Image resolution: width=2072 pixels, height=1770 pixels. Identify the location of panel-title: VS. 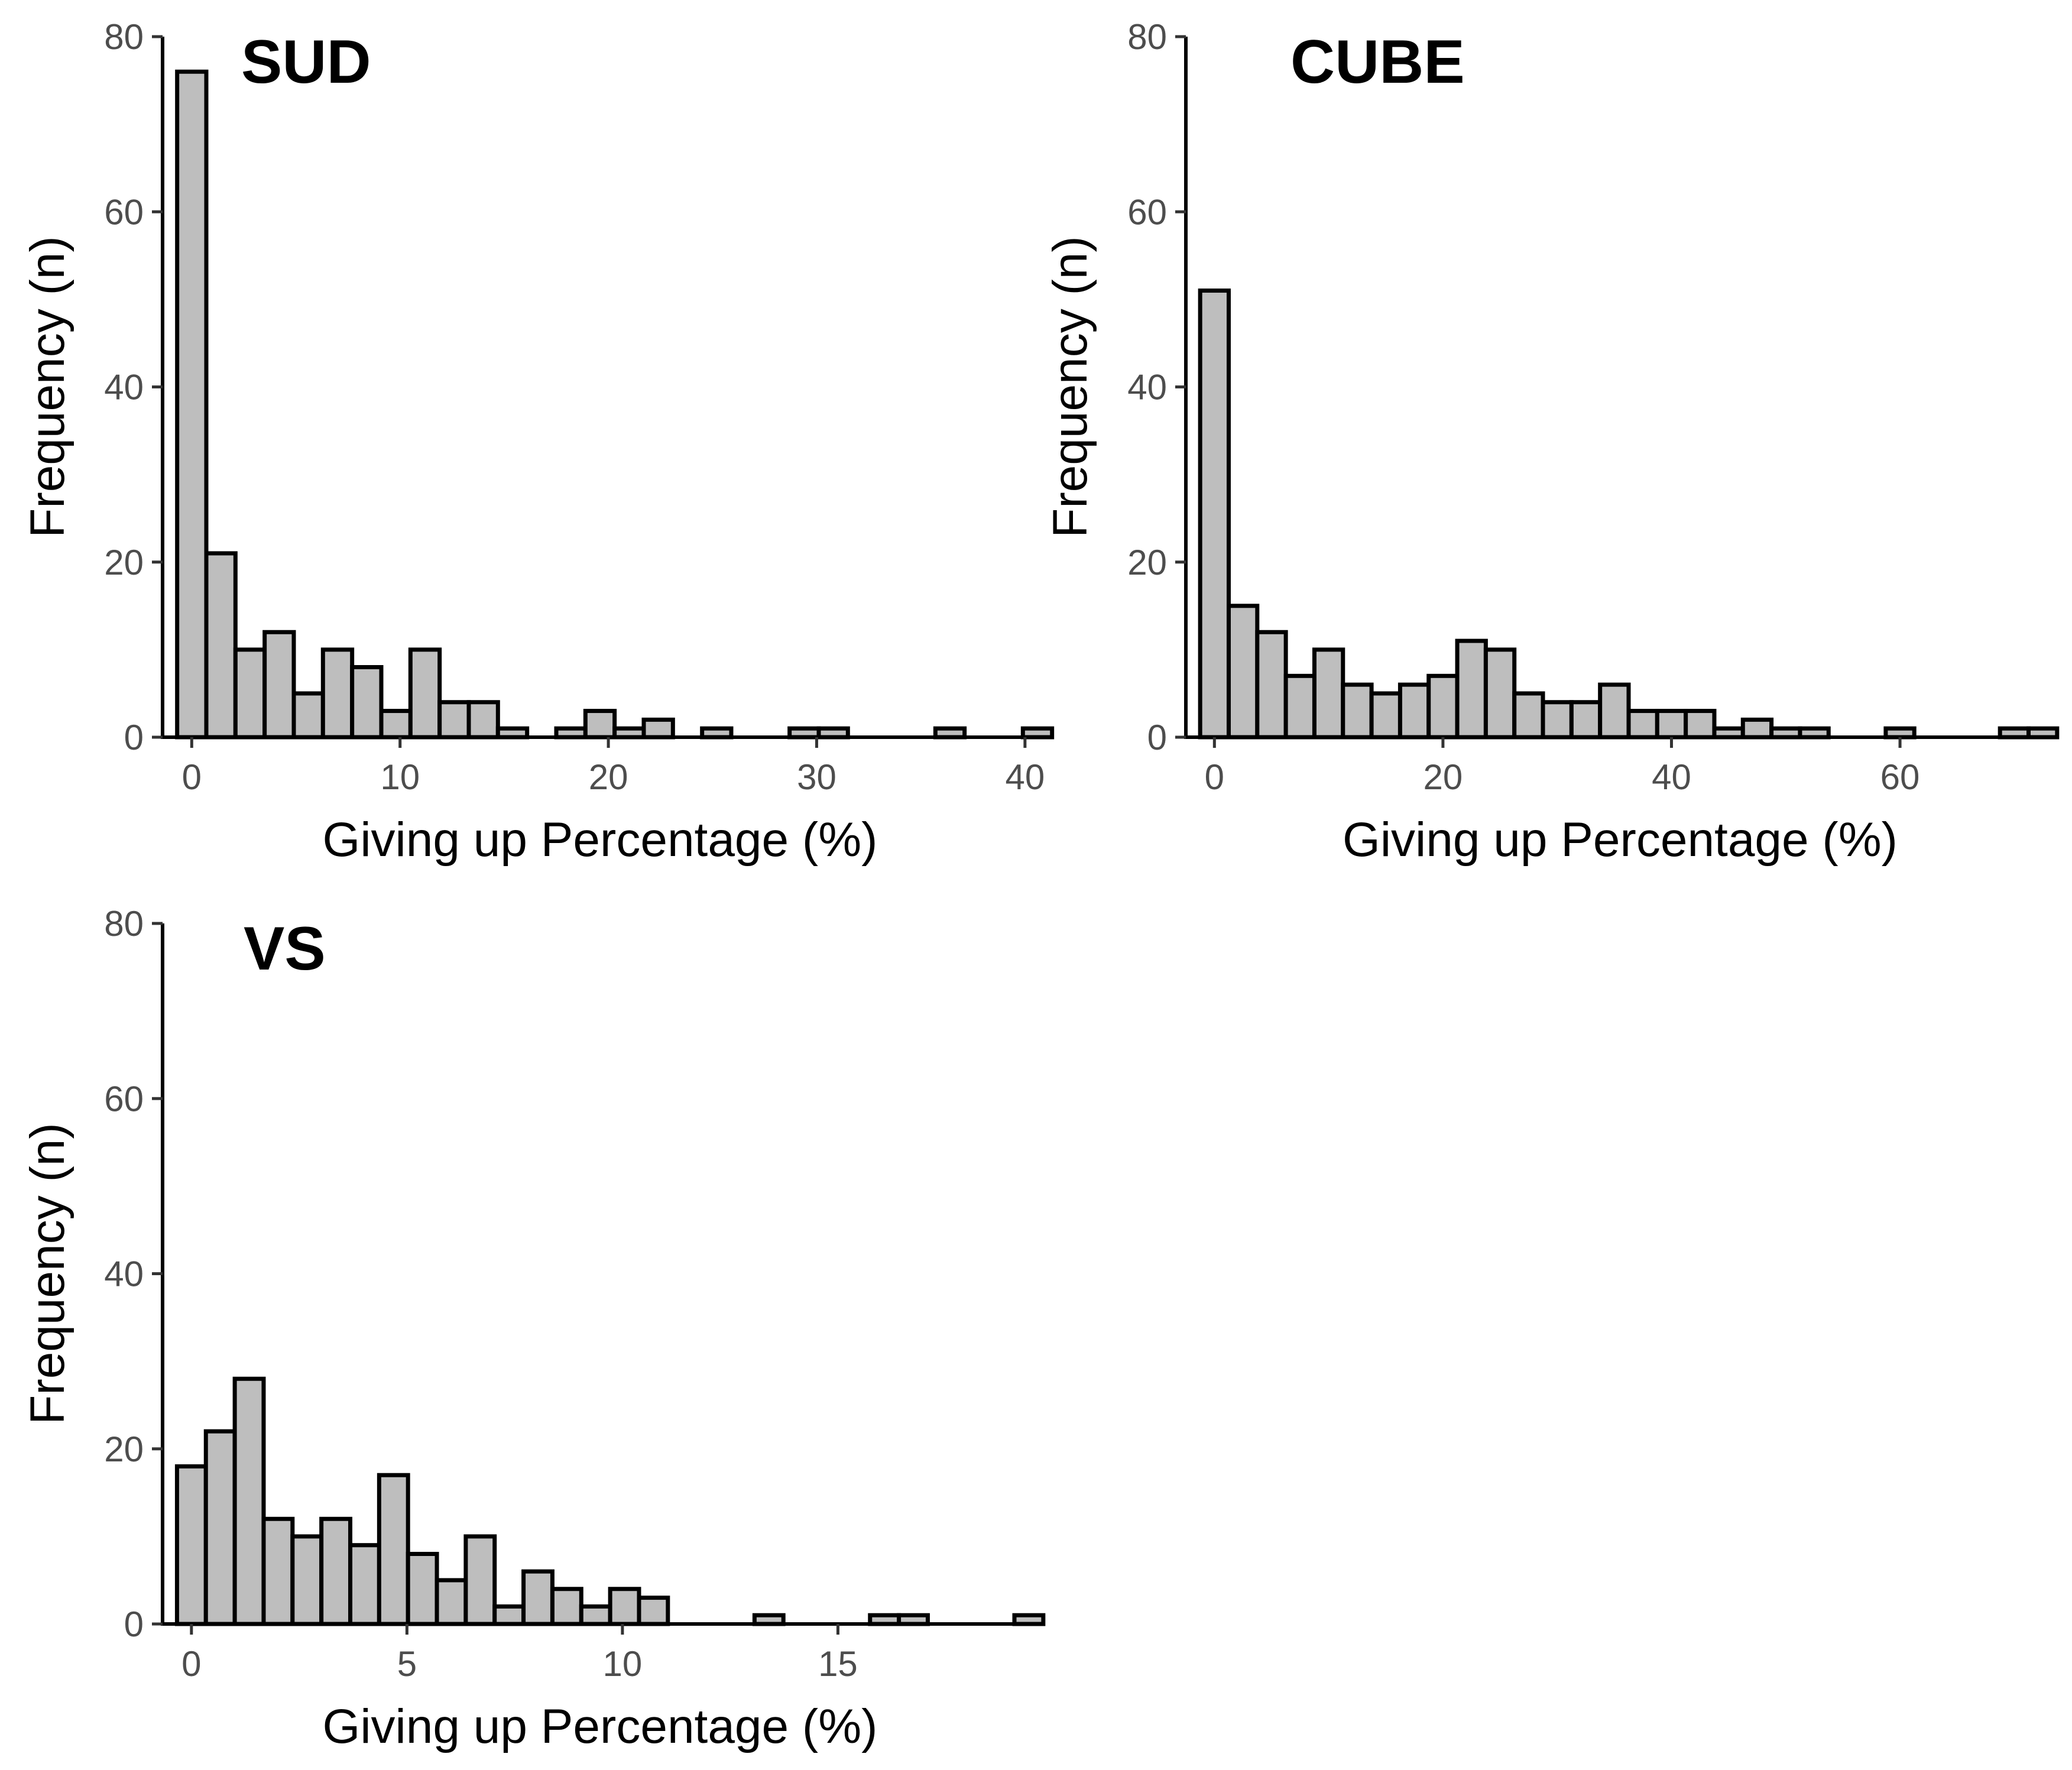
(285, 949).